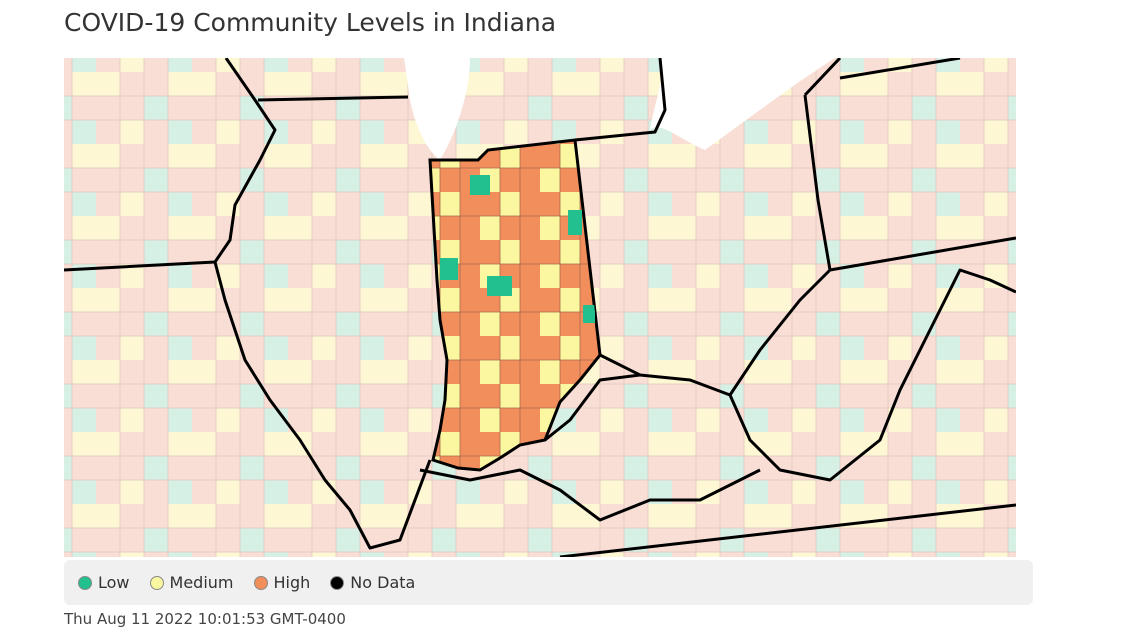  What do you see at coordinates (310, 22) in the screenshot?
I see `title: COVID-19 Community Levels in Indiana` at bounding box center [310, 22].